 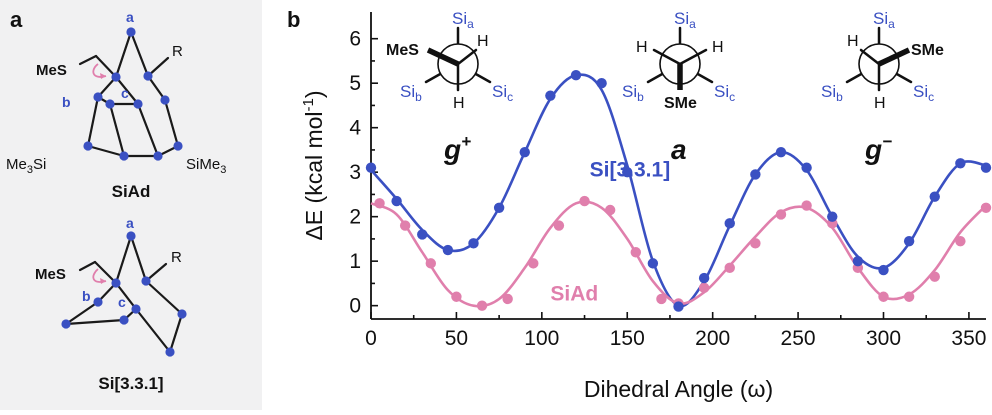 I want to click on si331-atom-a-label: a, so click(x=130, y=223).